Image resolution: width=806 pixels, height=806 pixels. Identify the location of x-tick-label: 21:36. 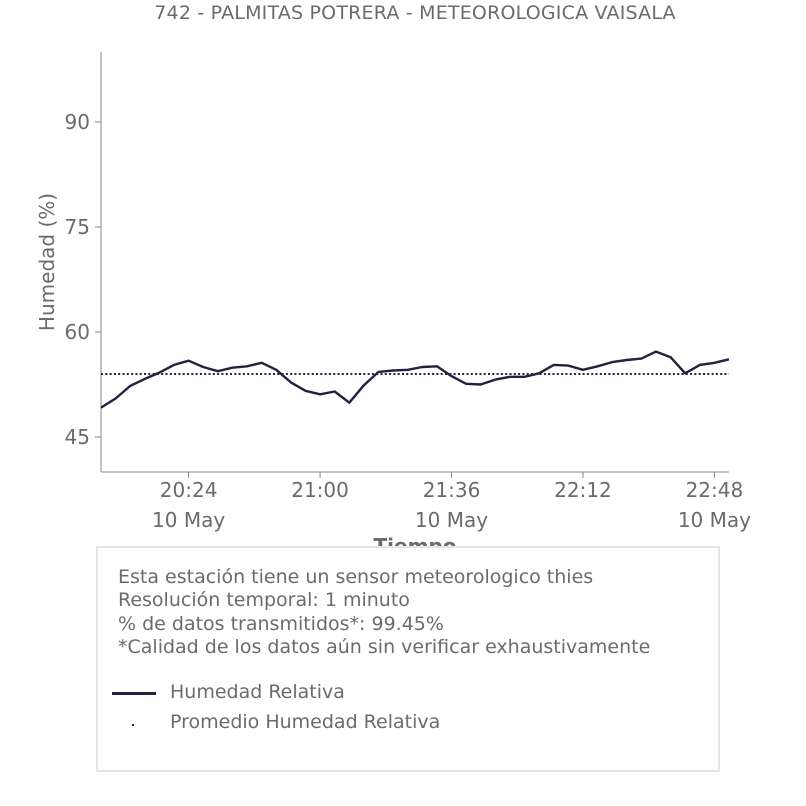
(452, 490).